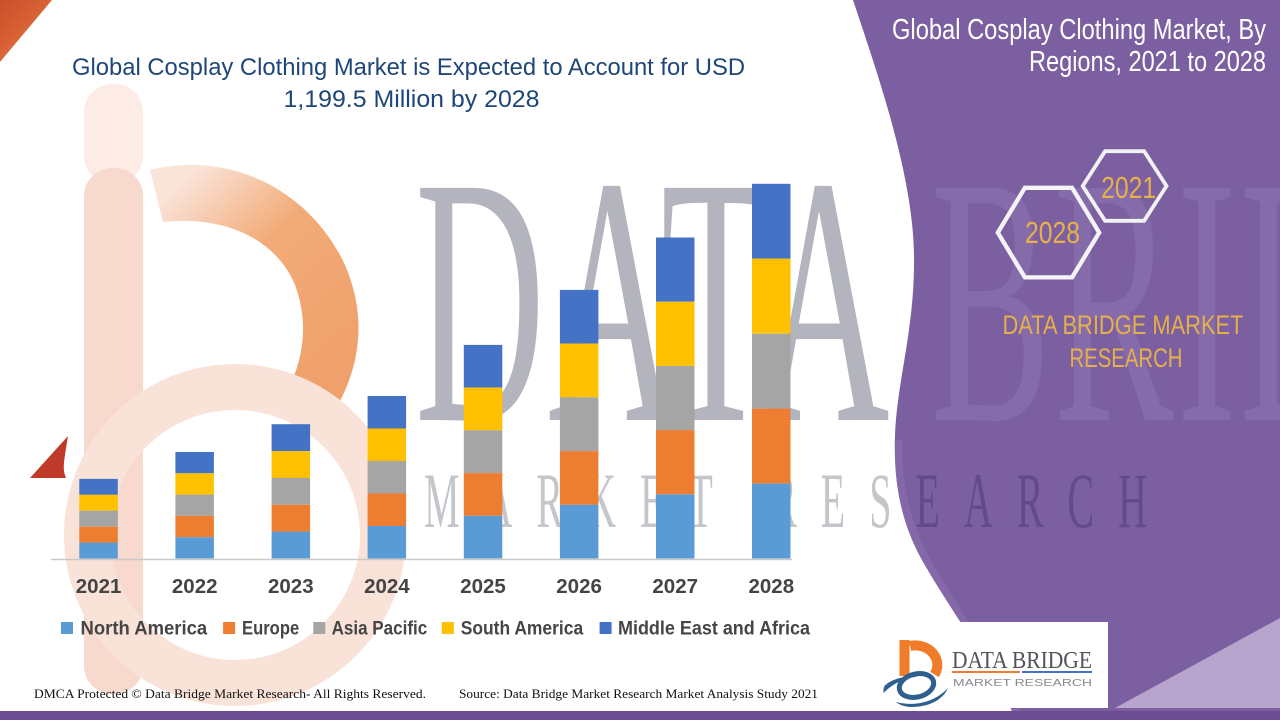 The height and width of the screenshot is (720, 1280). I want to click on svg-text: South America, so click(522, 628).